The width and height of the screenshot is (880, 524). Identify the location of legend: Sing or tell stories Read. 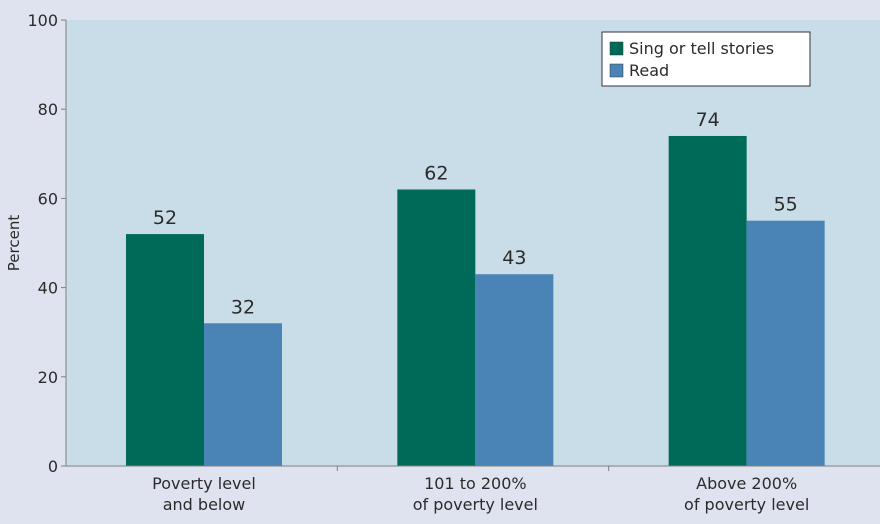
(706, 59).